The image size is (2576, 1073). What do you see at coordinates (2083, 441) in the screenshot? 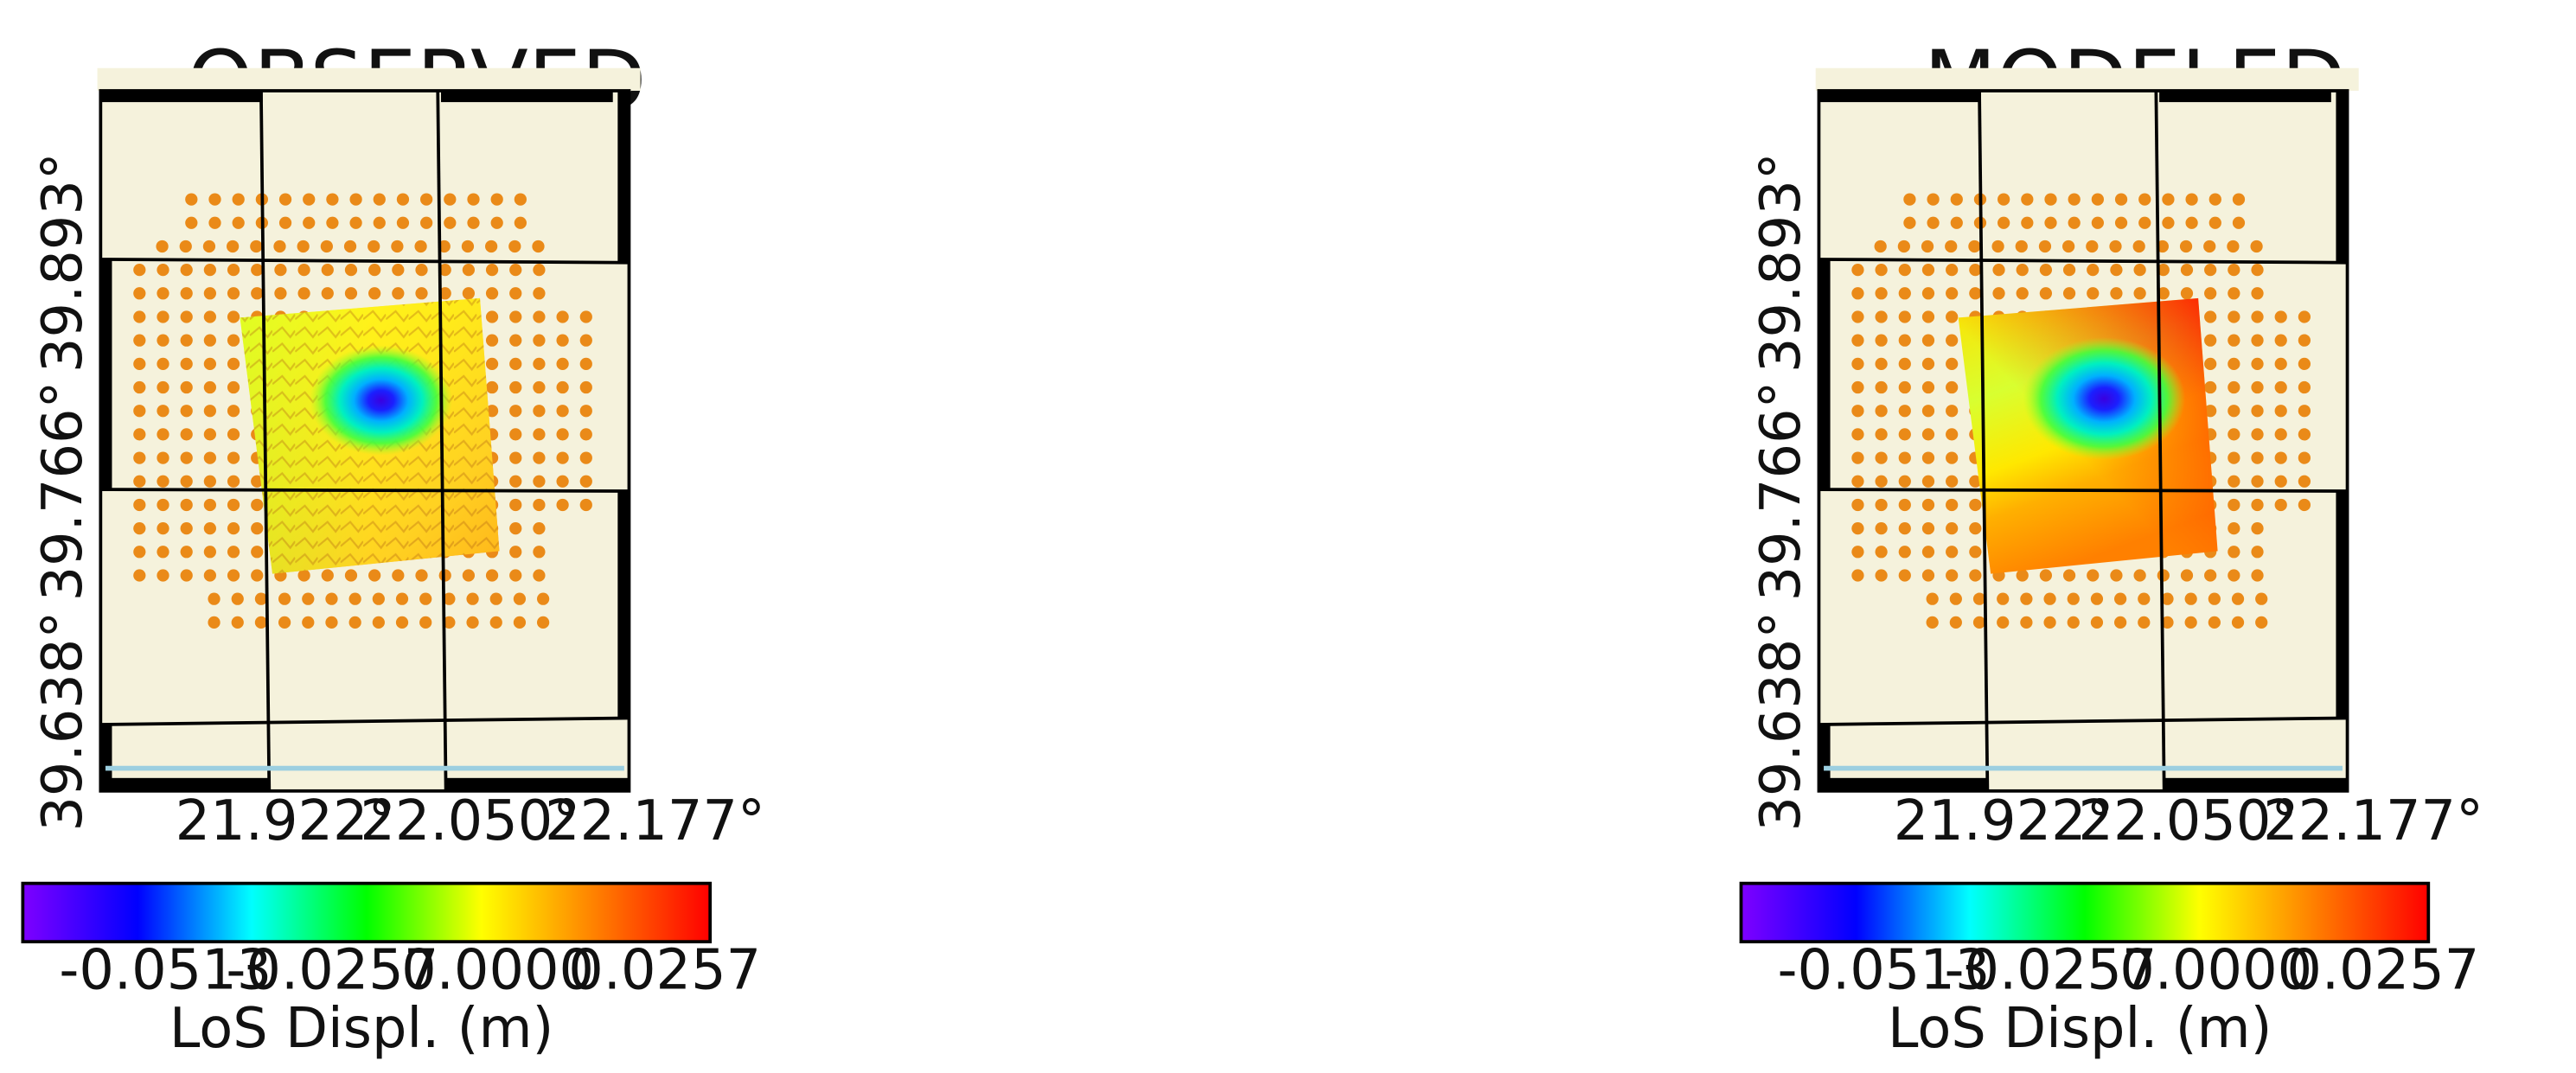
I see `map-frame` at bounding box center [2083, 441].